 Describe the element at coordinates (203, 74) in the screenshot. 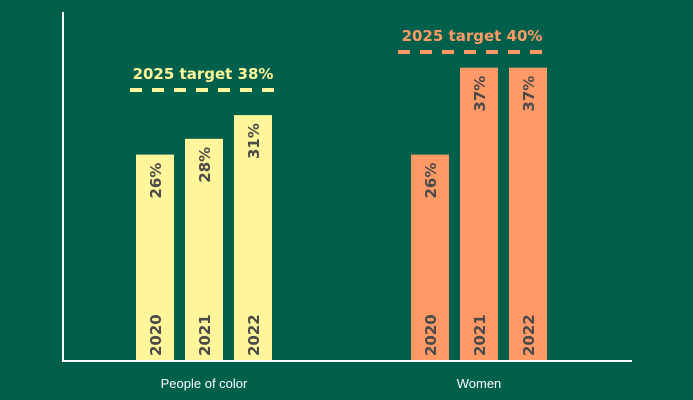

I see `target-label-people-of-color: 2025 target 38%` at that location.